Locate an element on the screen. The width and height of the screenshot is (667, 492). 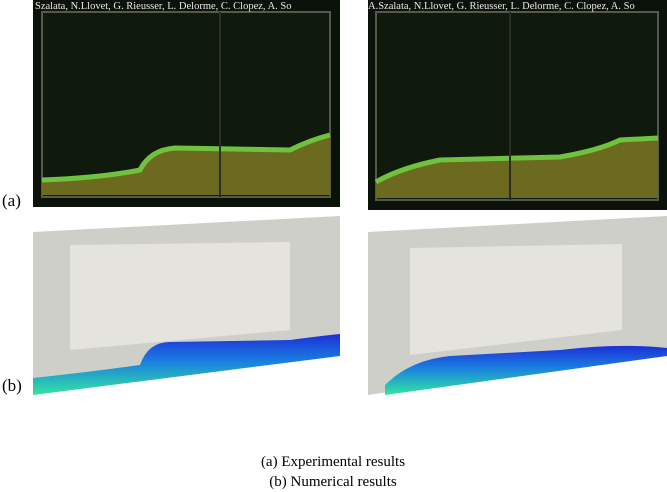
row-label: (b) is located at coordinates (12, 385).